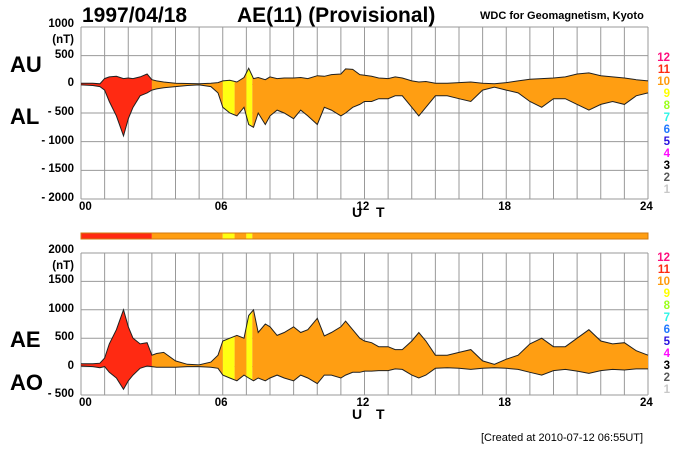 This screenshot has height=450, width=700. Describe the element at coordinates (57, 169) in the screenshot. I see `top-ytick-label: - 1500` at that location.